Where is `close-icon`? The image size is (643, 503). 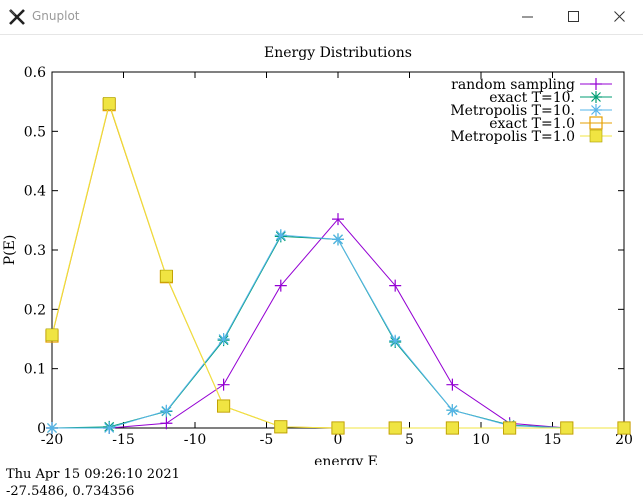 close-icon is located at coordinates (619, 16).